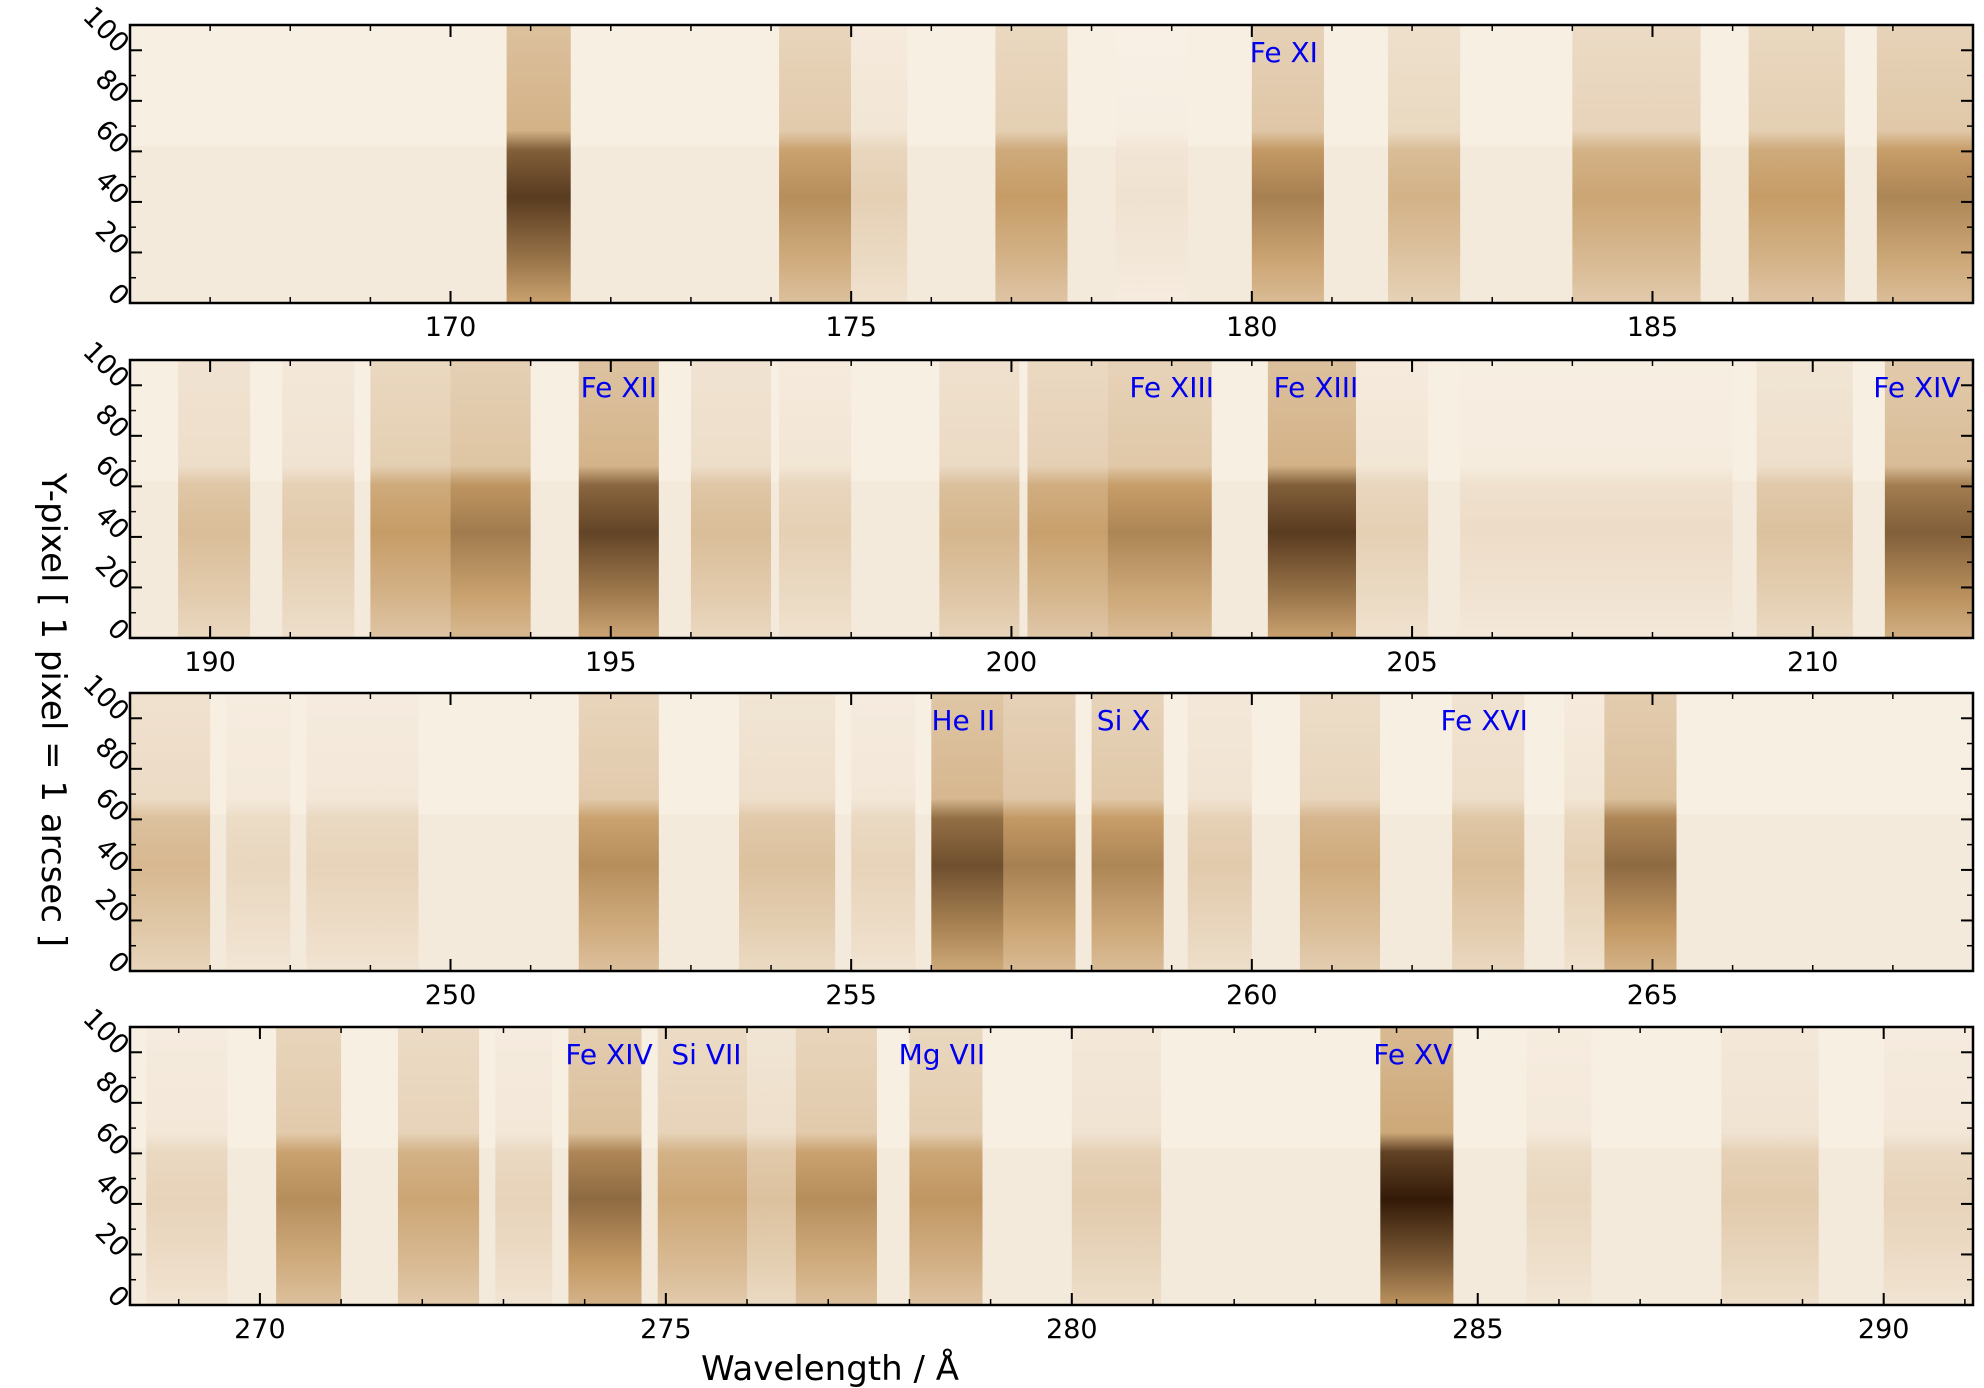 The height and width of the screenshot is (1388, 1984). What do you see at coordinates (1484, 720) in the screenshot?
I see `line-label: Fe XVI` at bounding box center [1484, 720].